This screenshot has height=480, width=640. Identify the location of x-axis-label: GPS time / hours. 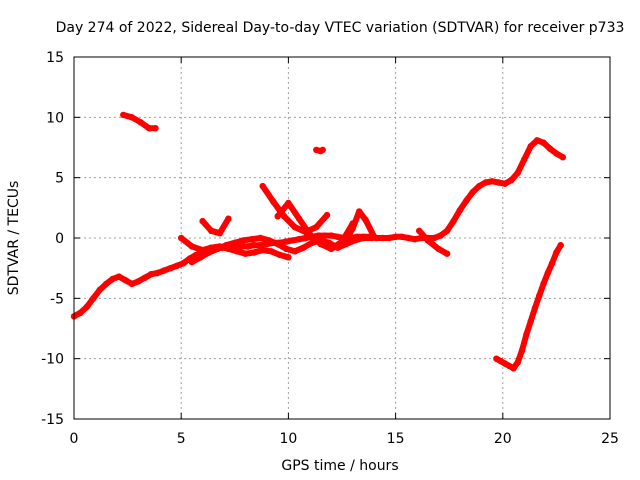
(339, 466).